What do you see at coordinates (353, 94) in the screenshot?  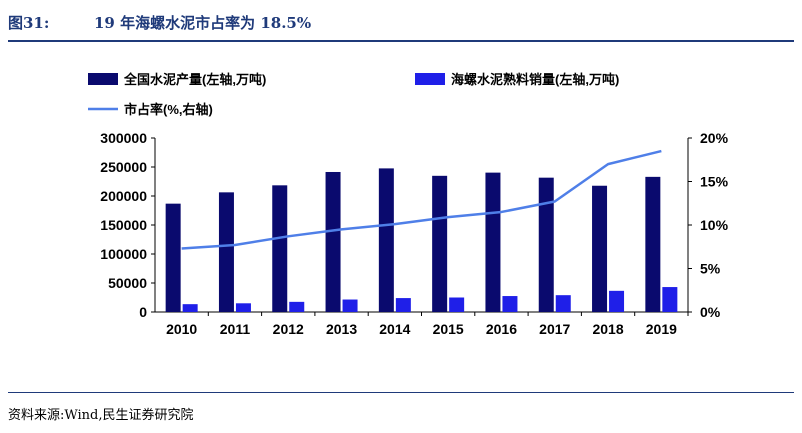 I see `legend: 全国水泥产量(左轴,万吨) 海螺水泥熟料销量(左轴,万吨) 市占率(%,右轴)` at bounding box center [353, 94].